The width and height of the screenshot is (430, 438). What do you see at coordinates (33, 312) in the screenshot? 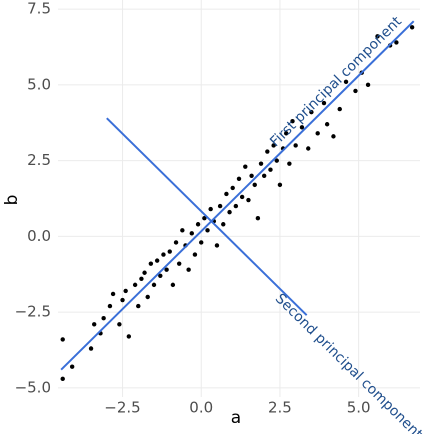
I see `y-tick-label: −2.5` at bounding box center [33, 312].